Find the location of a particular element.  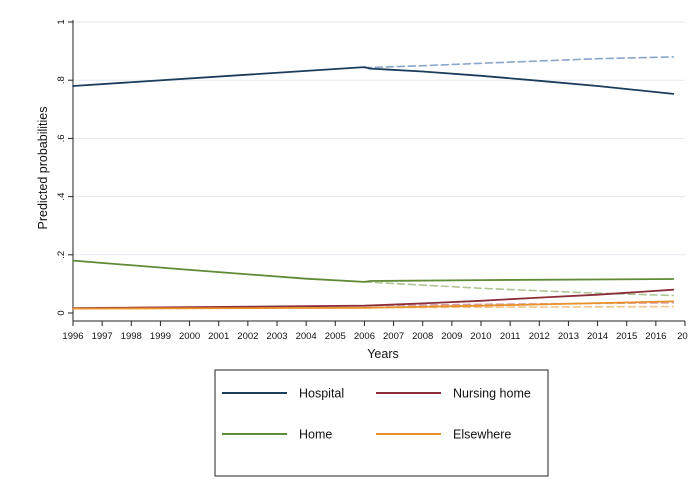

y-tick-label: .2 is located at coordinates (61, 255).